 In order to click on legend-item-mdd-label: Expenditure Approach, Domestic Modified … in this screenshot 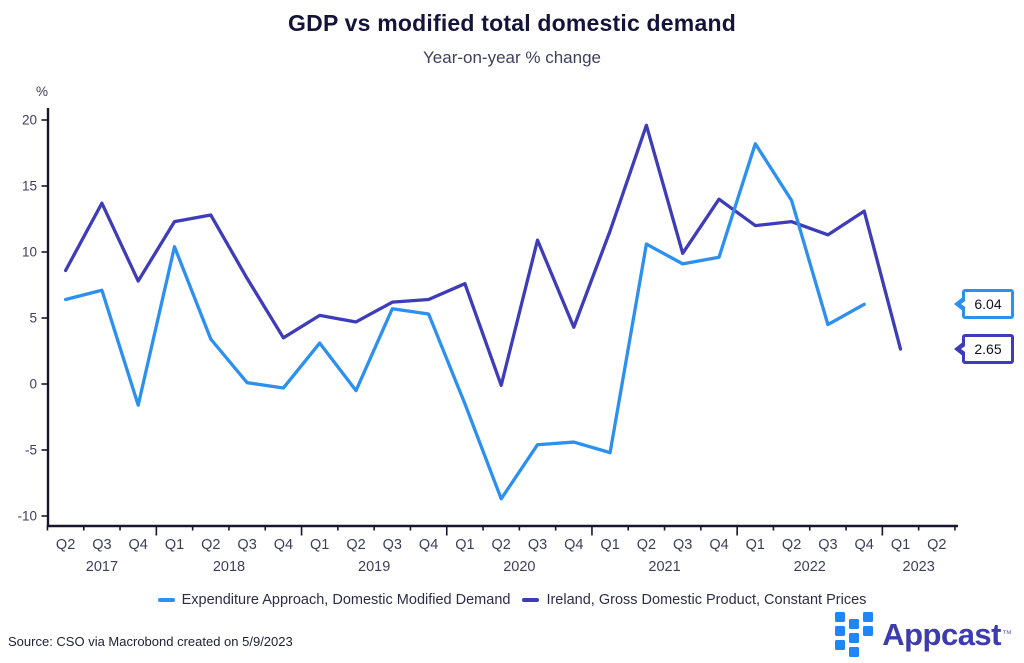, I will do `click(346, 600)`.